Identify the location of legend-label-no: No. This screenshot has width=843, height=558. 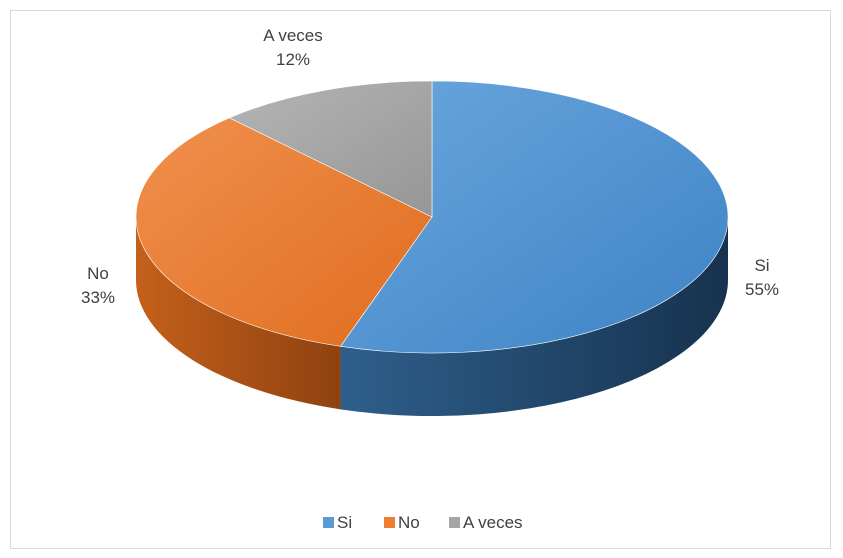
(409, 522).